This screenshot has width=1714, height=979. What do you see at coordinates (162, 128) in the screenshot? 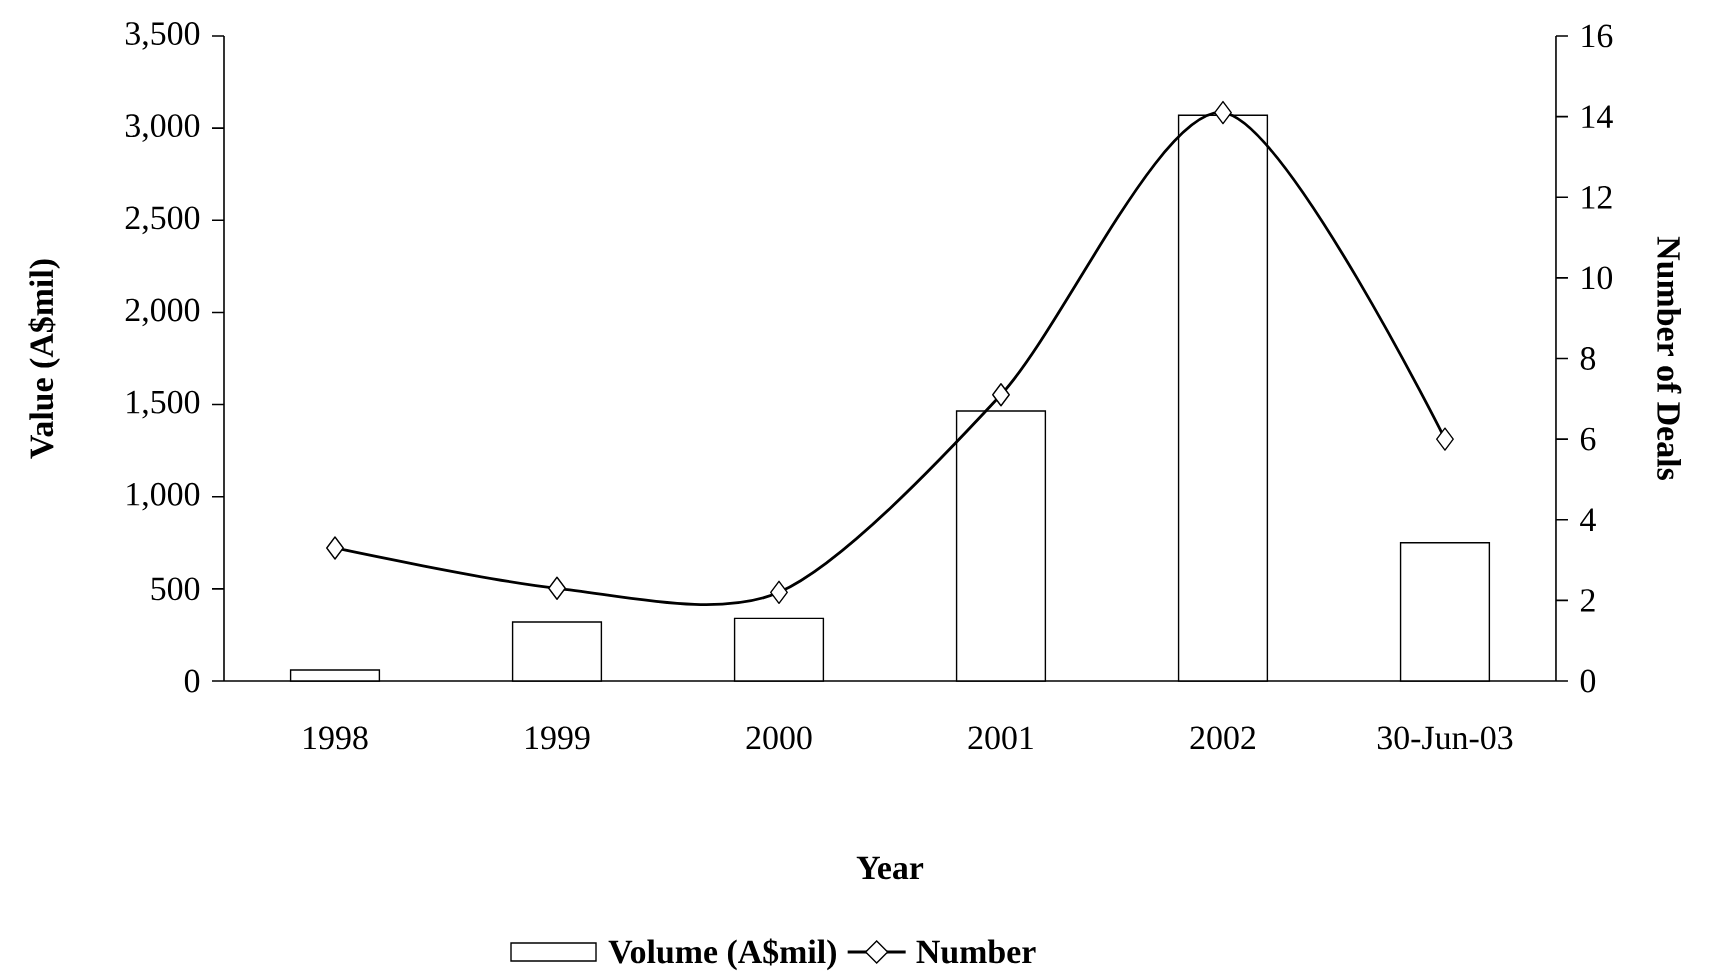
I see `y-tick-label: 3,000` at bounding box center [162, 128].